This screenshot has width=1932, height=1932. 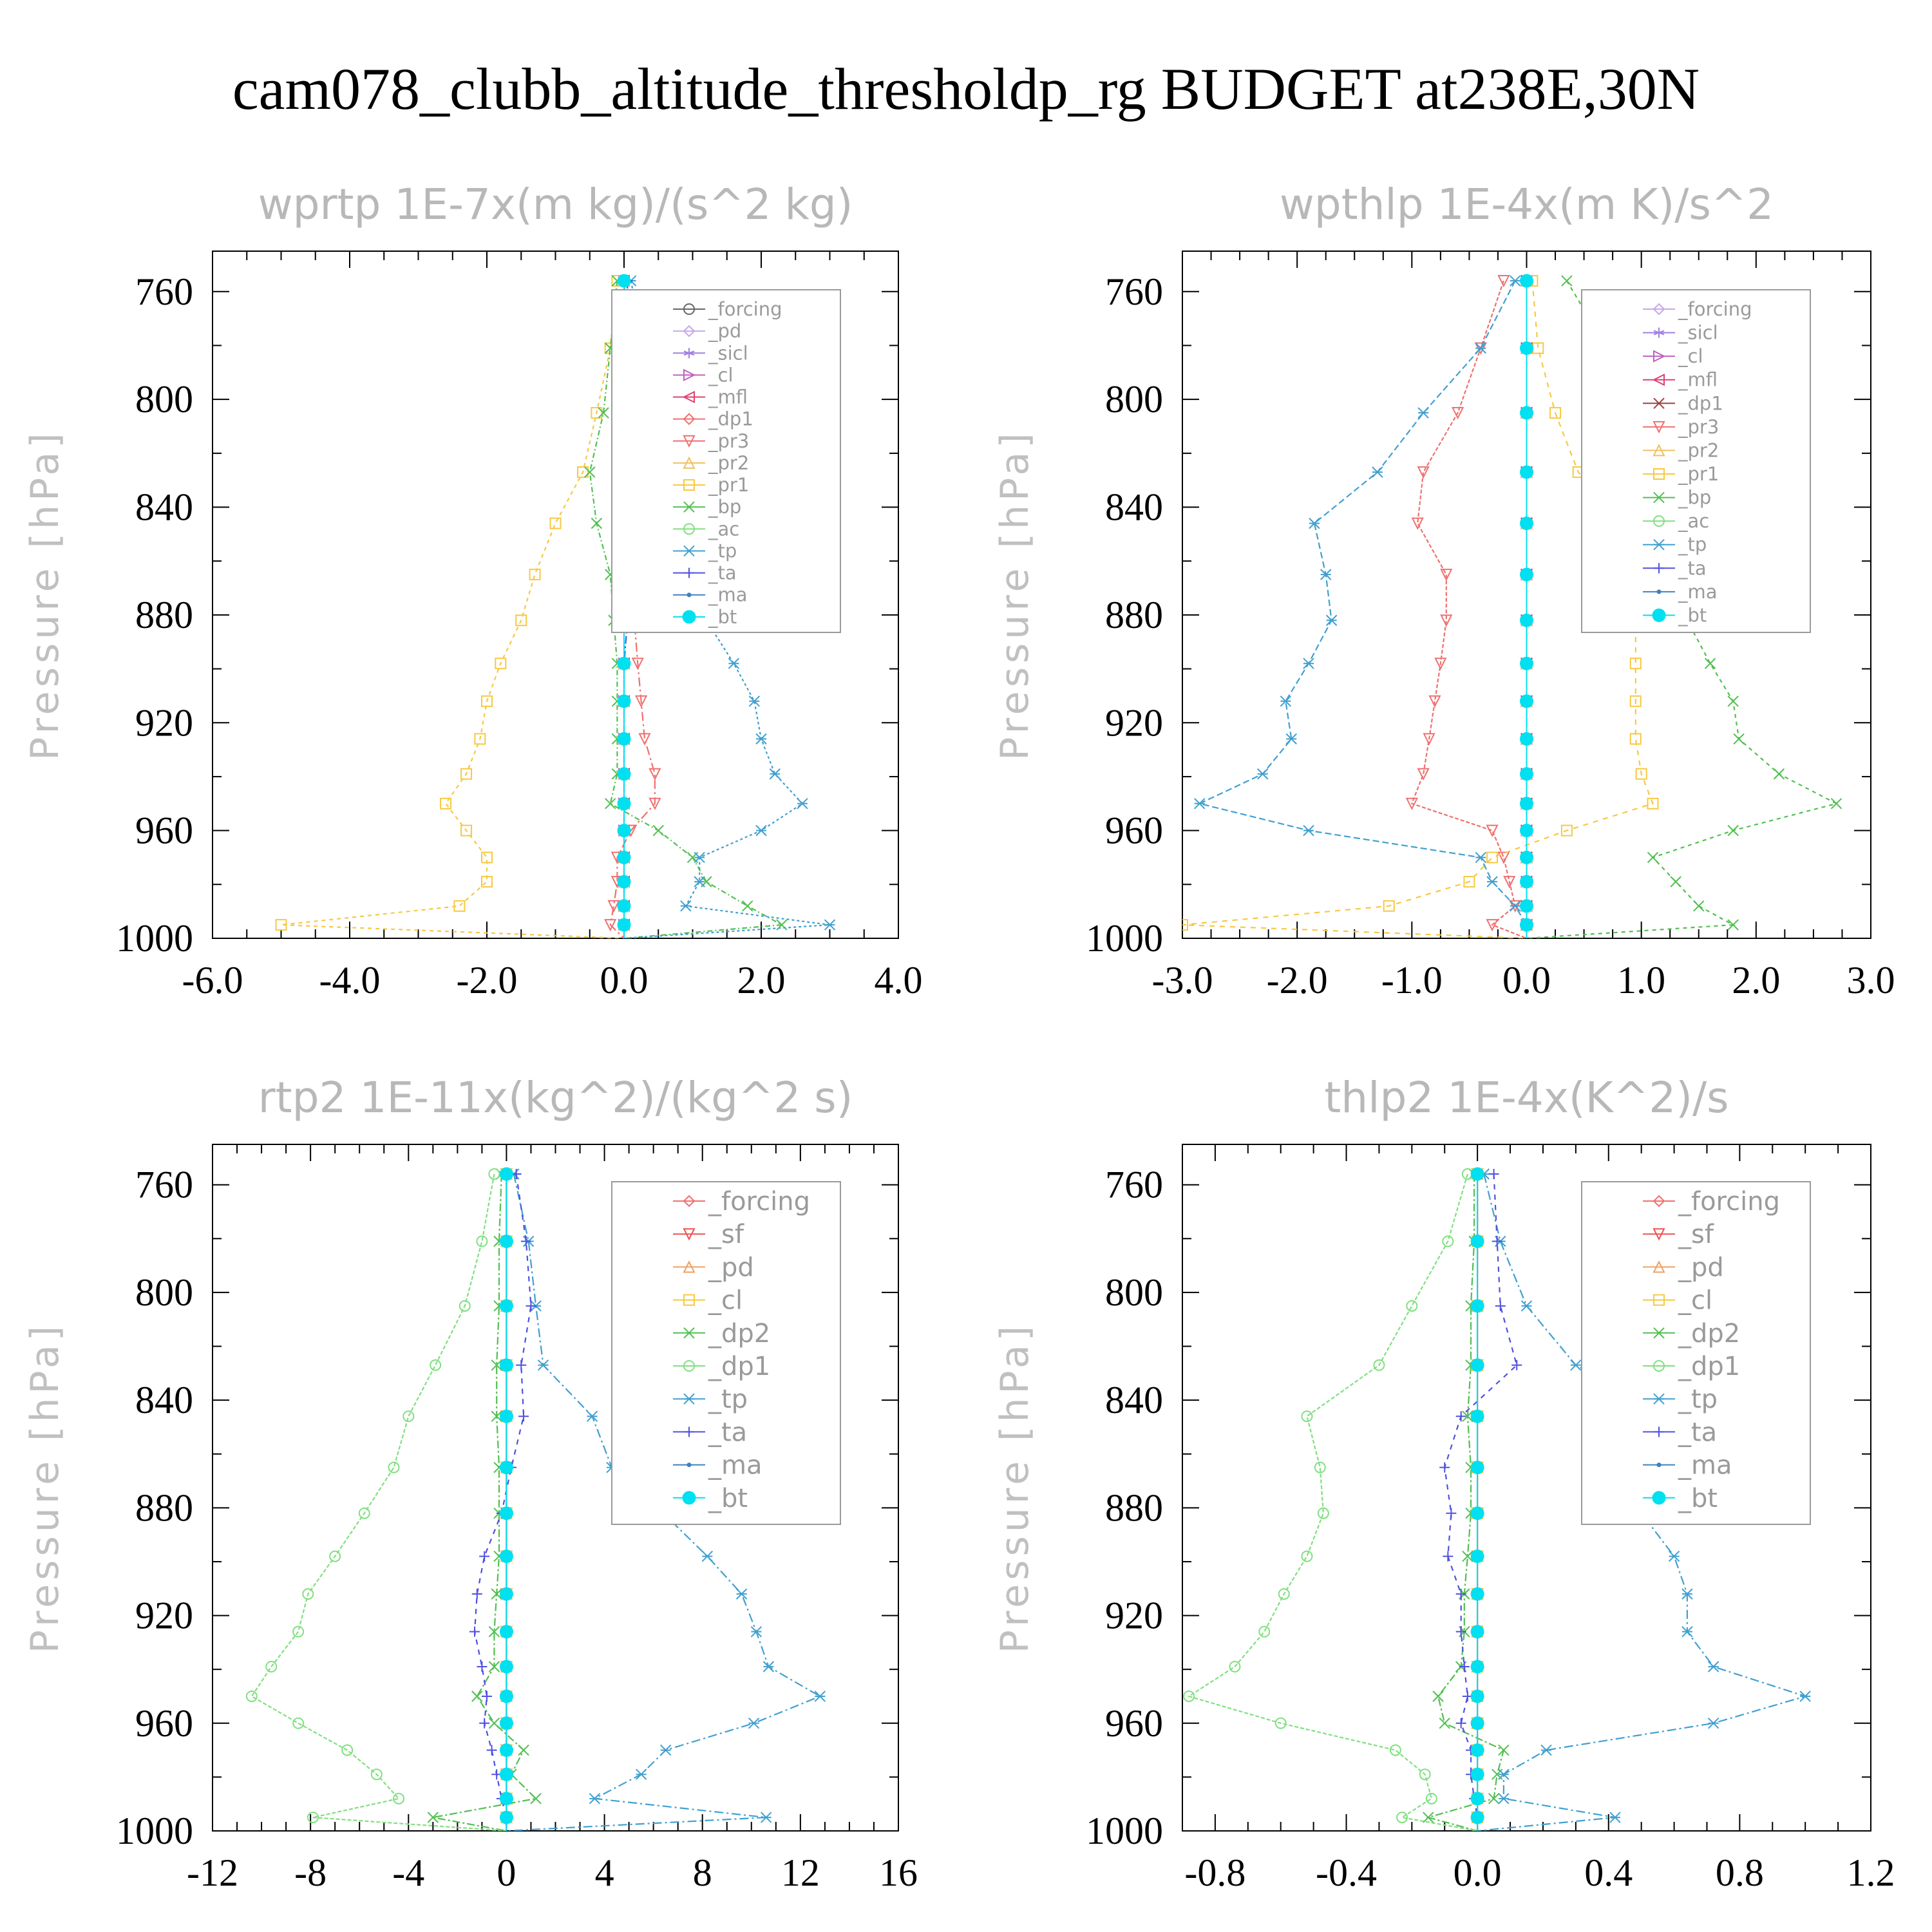 What do you see at coordinates (408, 1873) in the screenshot?
I see `x-tick-label: -4` at bounding box center [408, 1873].